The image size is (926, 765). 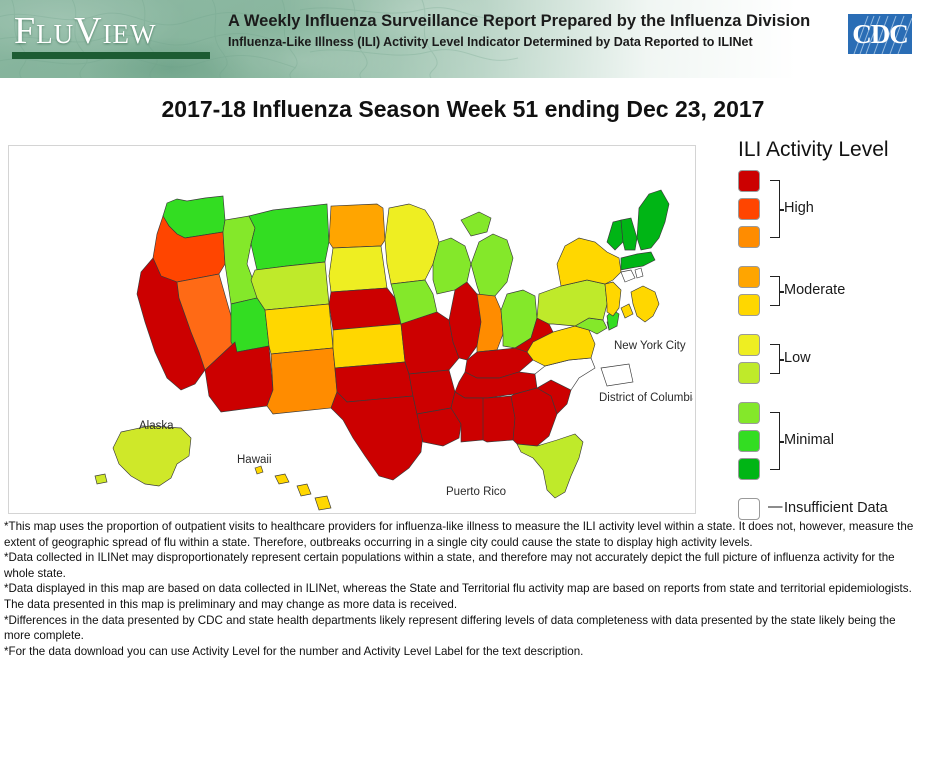 What do you see at coordinates (365, 309) in the screenshot?
I see `state-ne: Nebraska` at bounding box center [365, 309].